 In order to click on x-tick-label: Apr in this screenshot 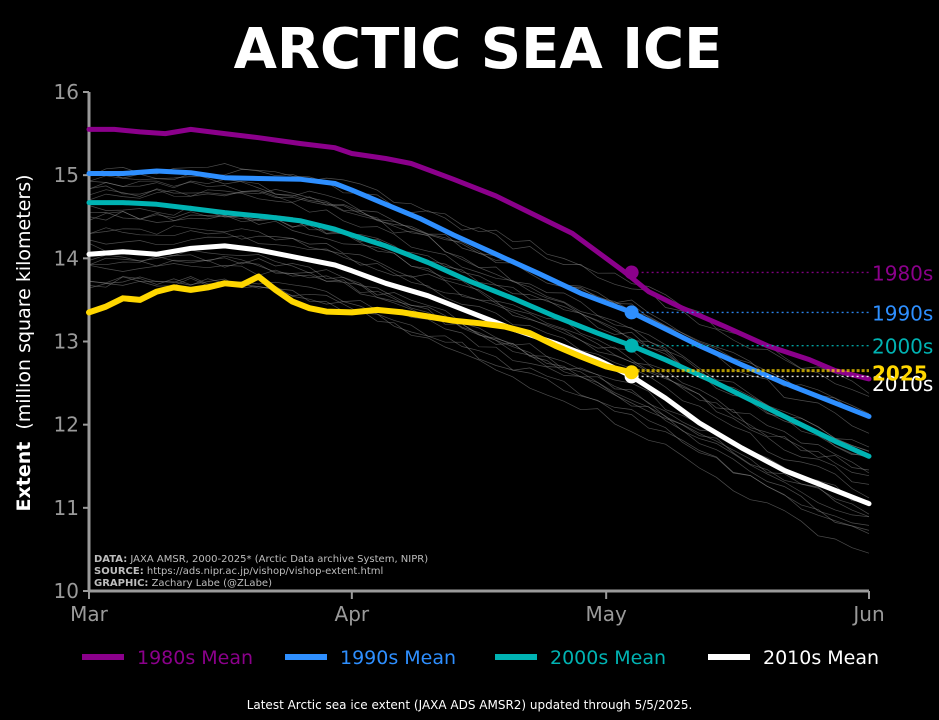, I will do `click(352, 614)`.